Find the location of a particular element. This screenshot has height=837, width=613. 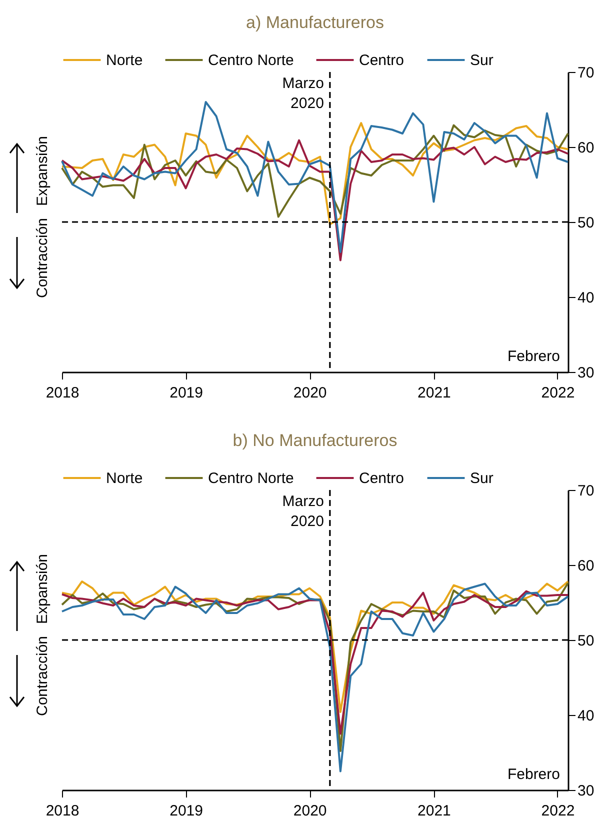

chart-title: a) Manufactureros is located at coordinates (315, 22).